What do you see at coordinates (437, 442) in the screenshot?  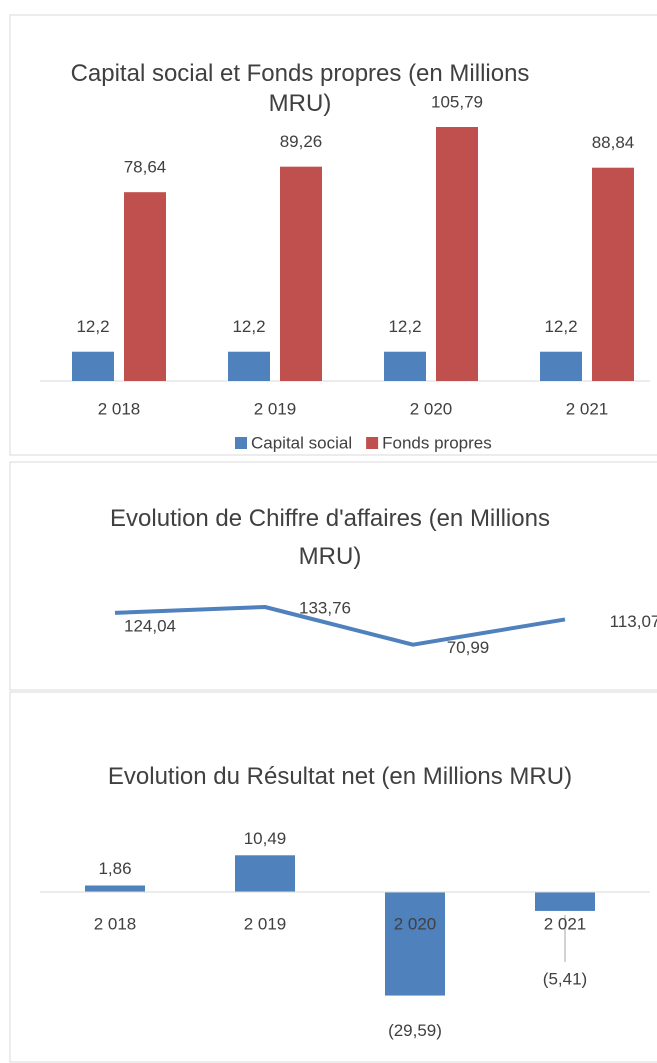 I see `legend-label: Fonds propres` at bounding box center [437, 442].